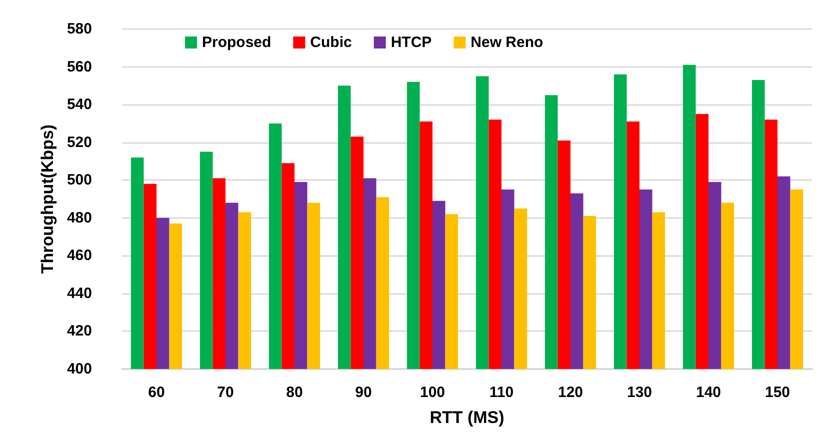 This screenshot has width=828, height=440. Describe the element at coordinates (331, 42) in the screenshot. I see `legend-label: Cubic` at that location.